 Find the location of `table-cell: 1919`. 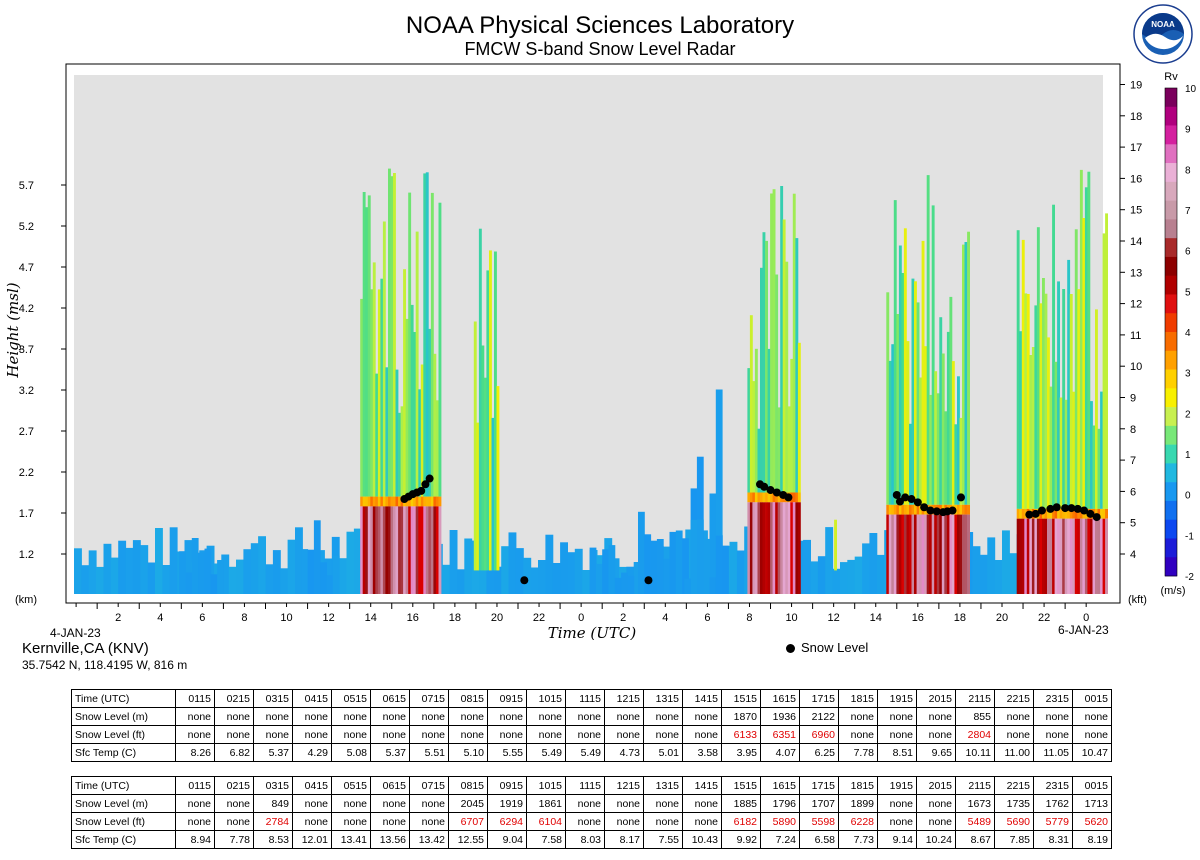

table-cell: 1919 is located at coordinates (507, 803).